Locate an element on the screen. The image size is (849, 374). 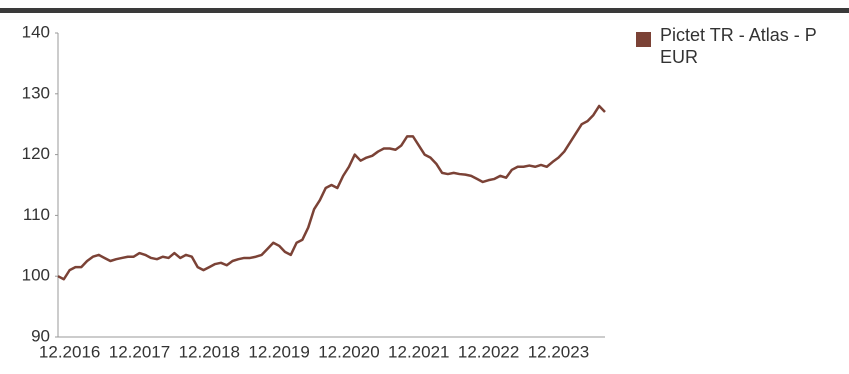
y-tick-label: 120 is located at coordinates (36, 153).